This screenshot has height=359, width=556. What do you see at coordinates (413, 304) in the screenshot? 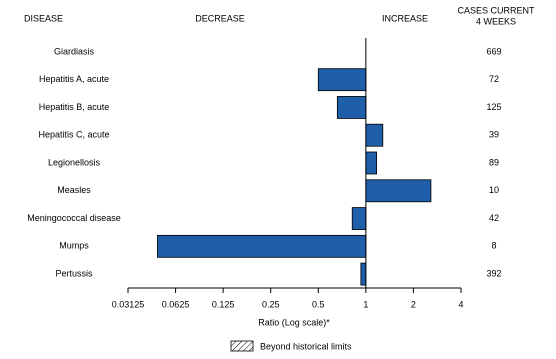
I see `x-tick-label: 2` at bounding box center [413, 304].